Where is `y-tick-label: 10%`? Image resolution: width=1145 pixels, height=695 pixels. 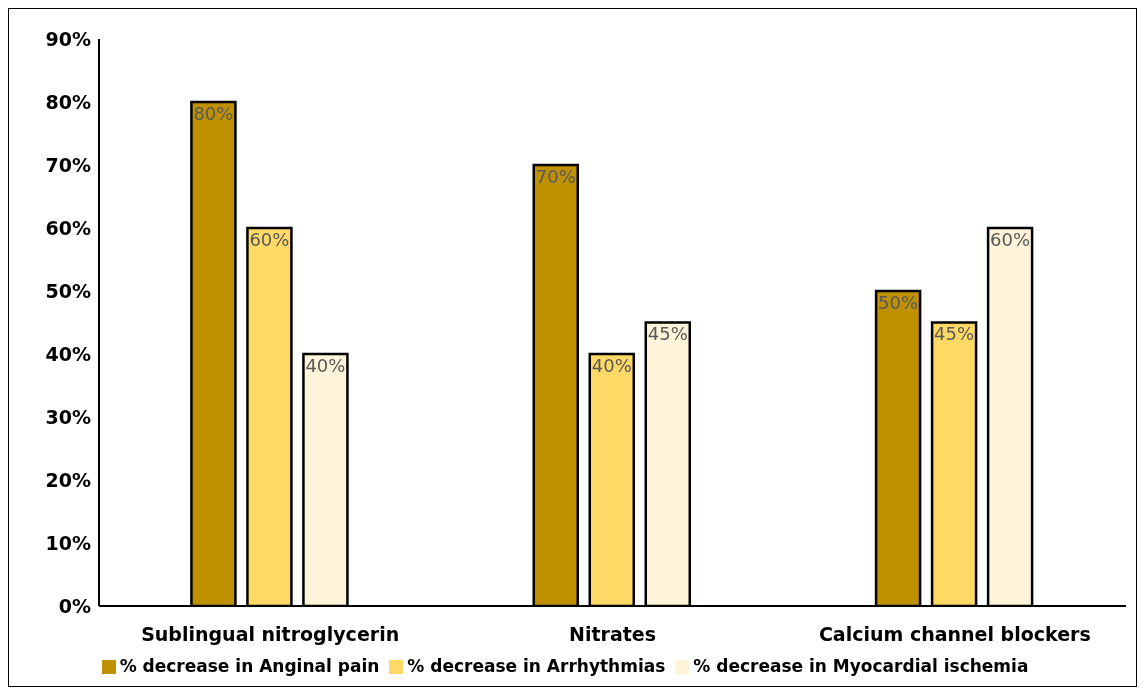
y-tick-label: 10% is located at coordinates (68, 542).